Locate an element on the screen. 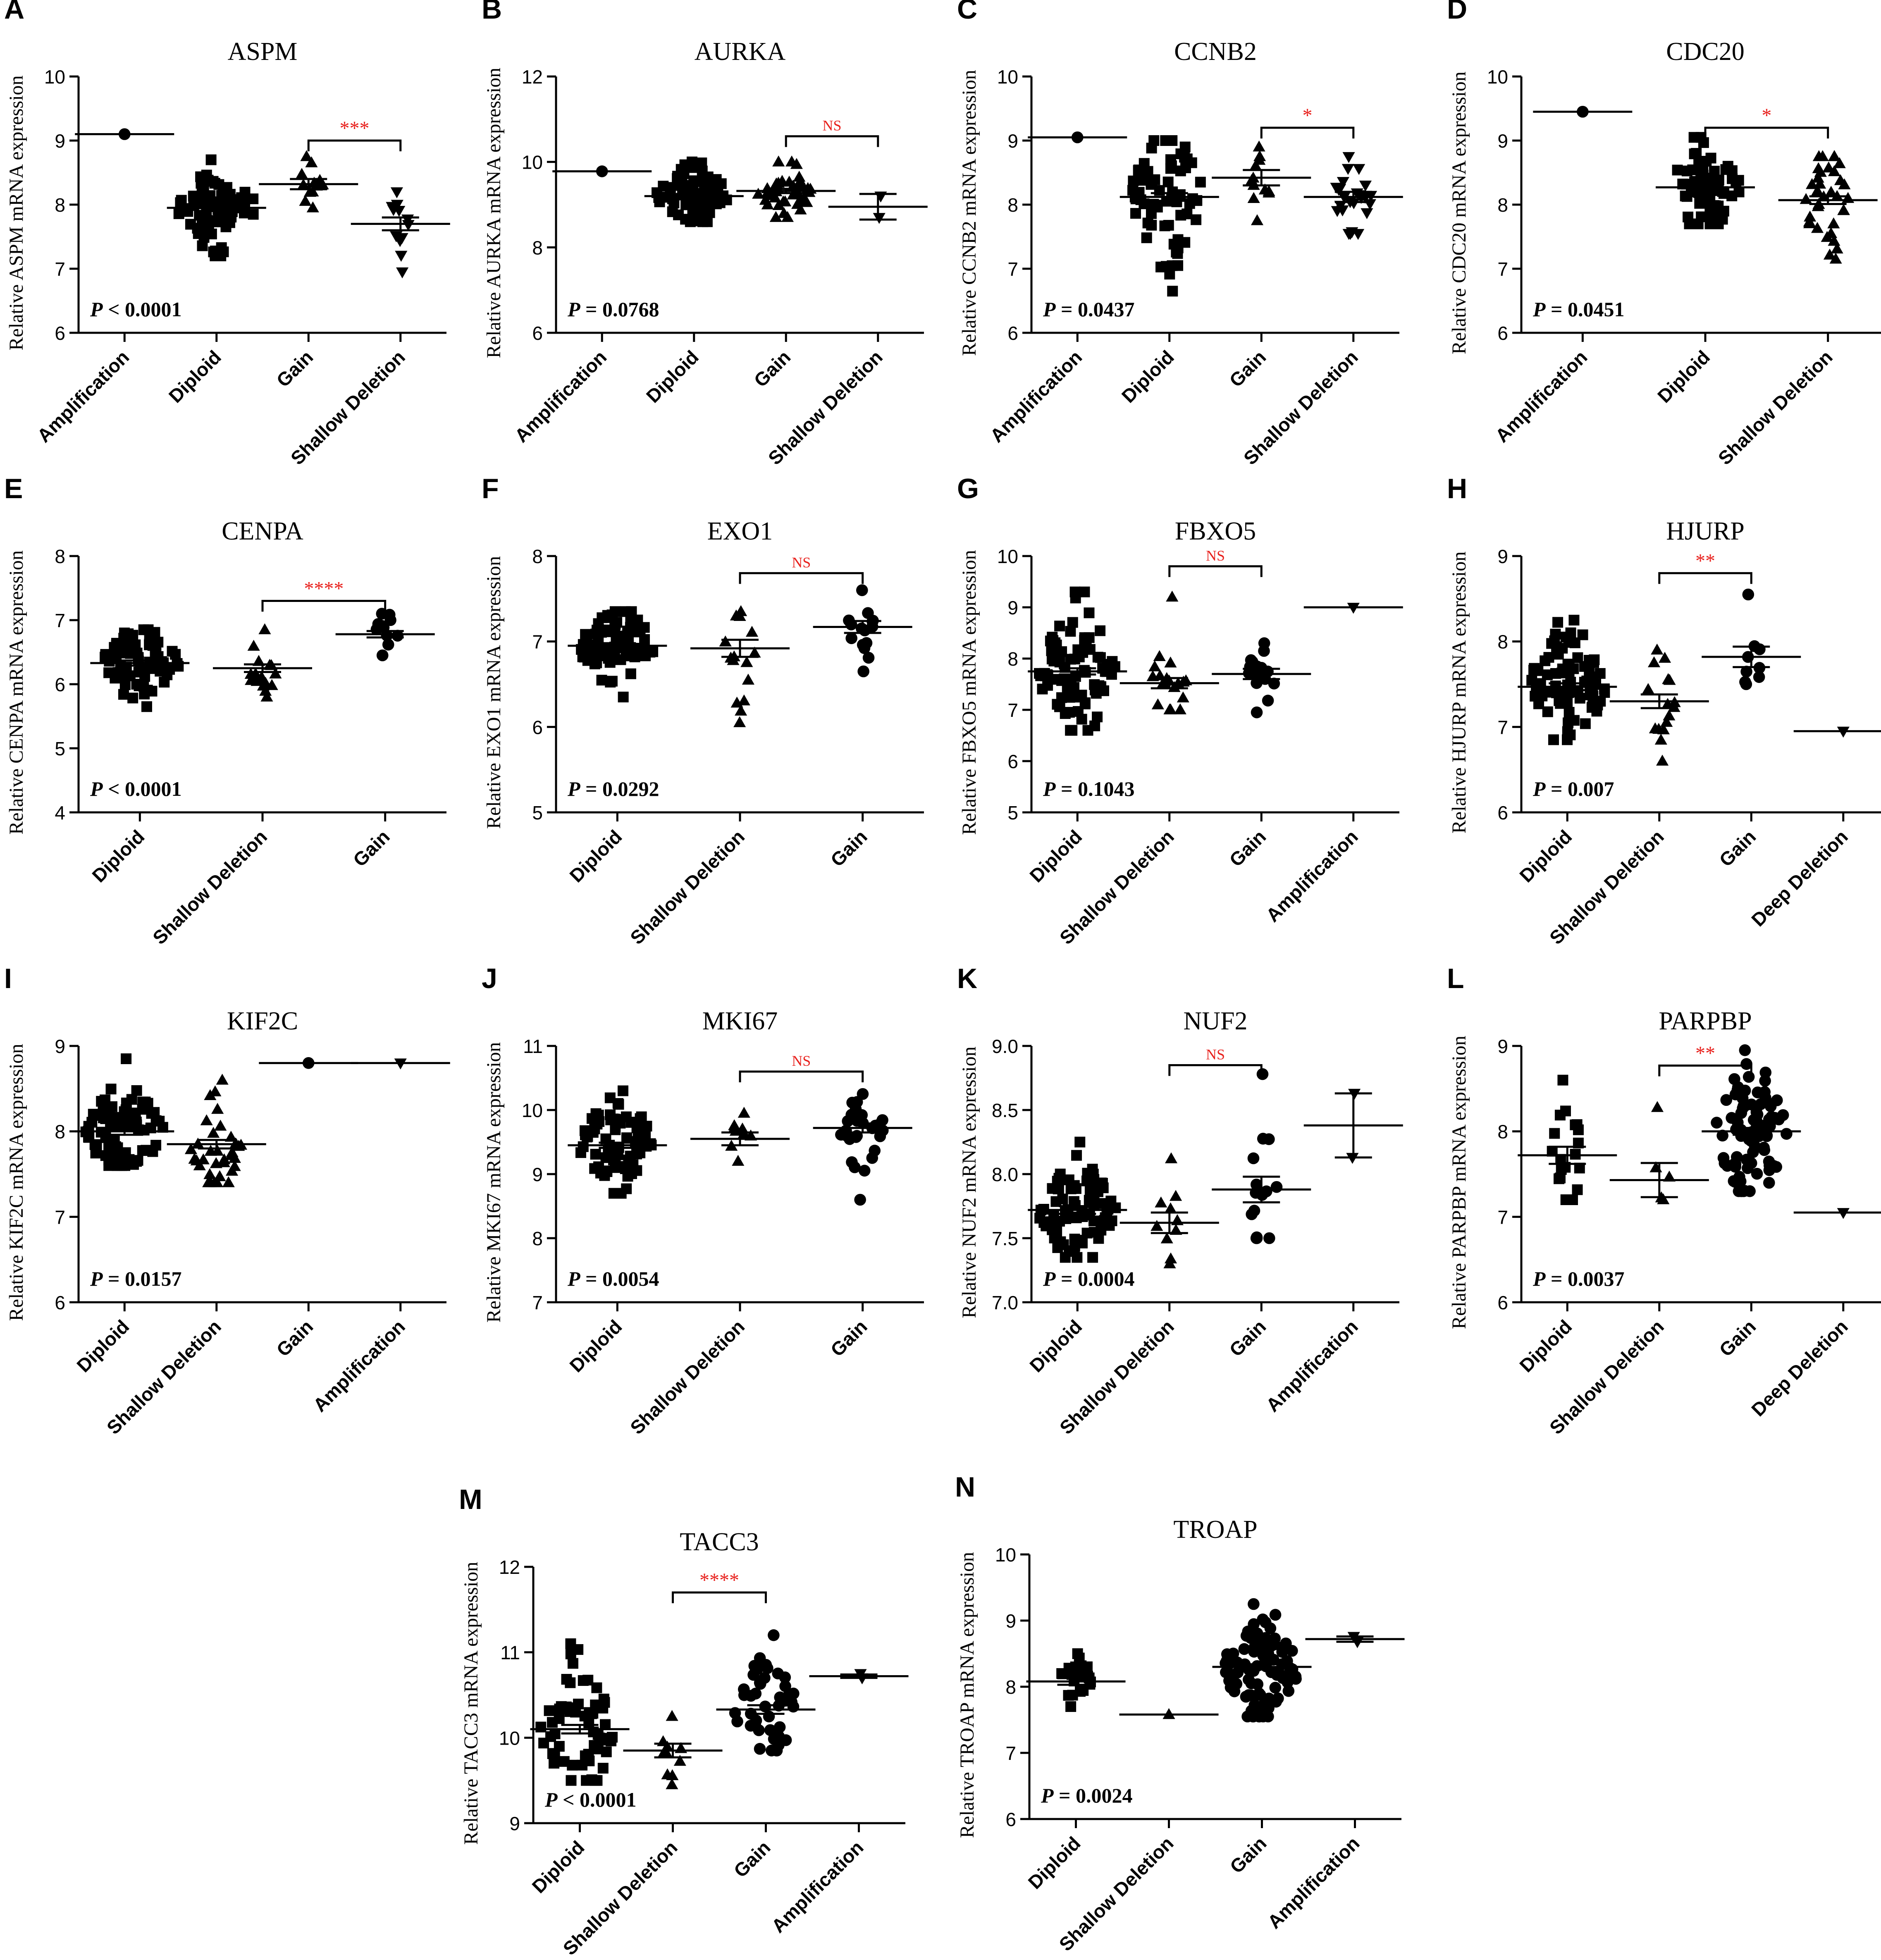 The image size is (1881, 1960). chart-title: MKI67 is located at coordinates (740, 1021).